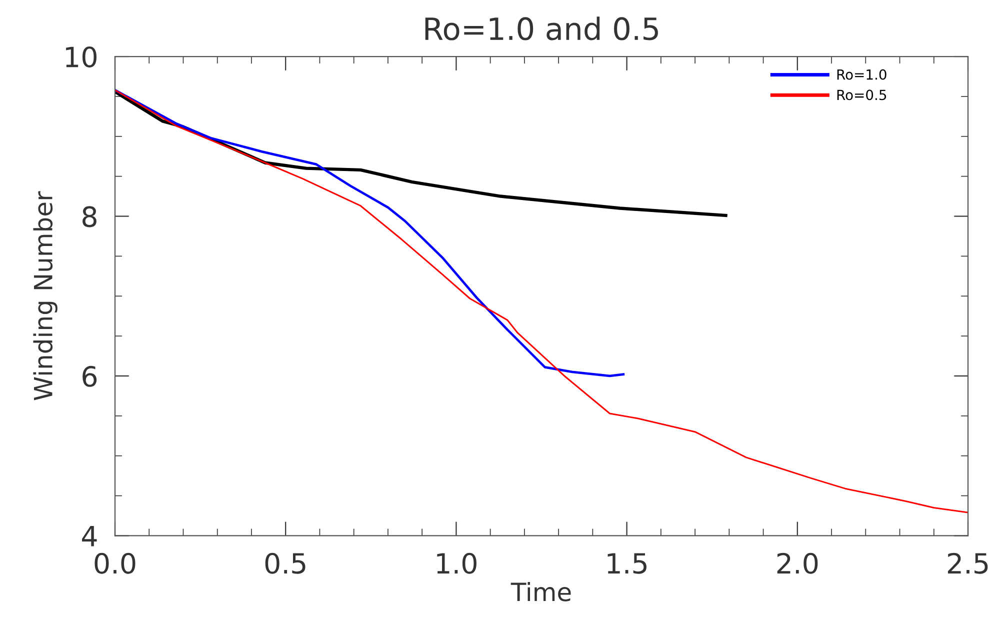 The image size is (1000, 628). What do you see at coordinates (541, 28) in the screenshot?
I see `chart-title: Ro=1.0 and 0.5` at bounding box center [541, 28].